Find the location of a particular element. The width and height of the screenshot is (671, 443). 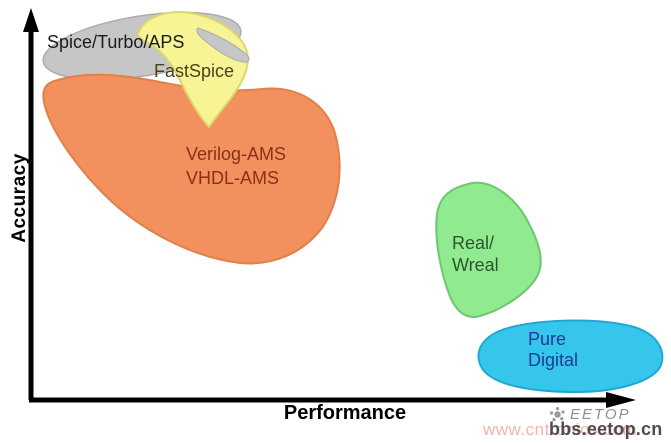

region-pure-label: Pure Digital is located at coordinates (553, 350).